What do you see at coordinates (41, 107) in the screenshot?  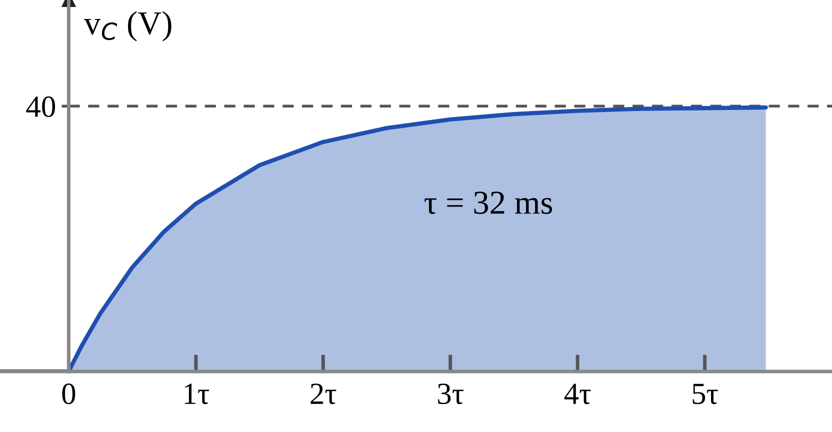 I see `y-tick-label: 40` at bounding box center [41, 107].